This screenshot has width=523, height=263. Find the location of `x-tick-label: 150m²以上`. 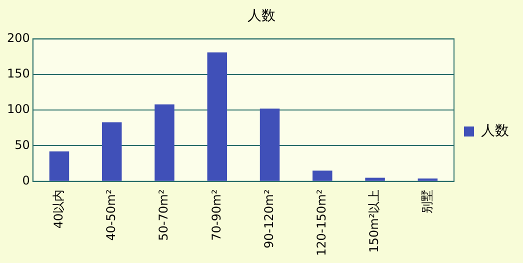

x-tick-label: 150m²以上 is located at coordinates (374, 221).